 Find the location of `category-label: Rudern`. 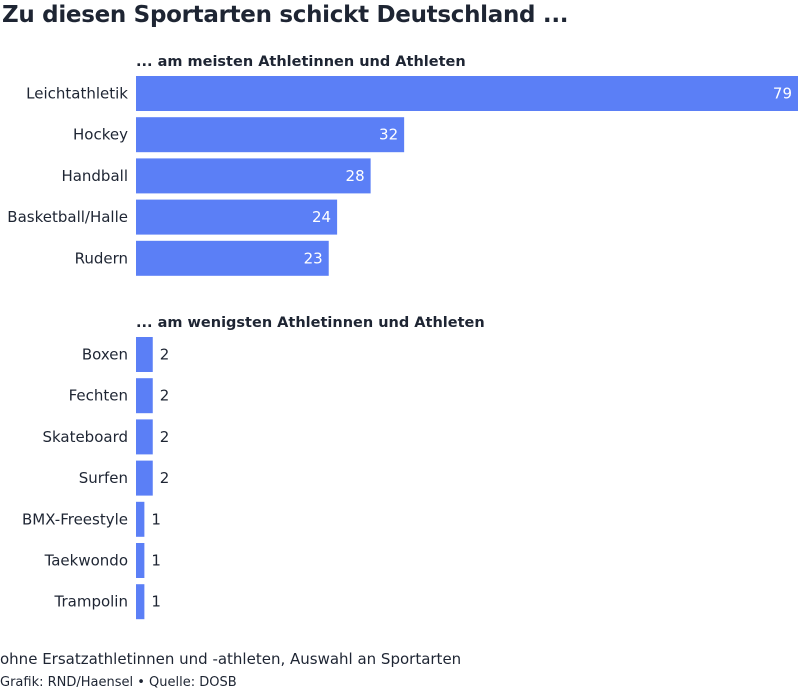

category-label: Rudern is located at coordinates (101, 258).